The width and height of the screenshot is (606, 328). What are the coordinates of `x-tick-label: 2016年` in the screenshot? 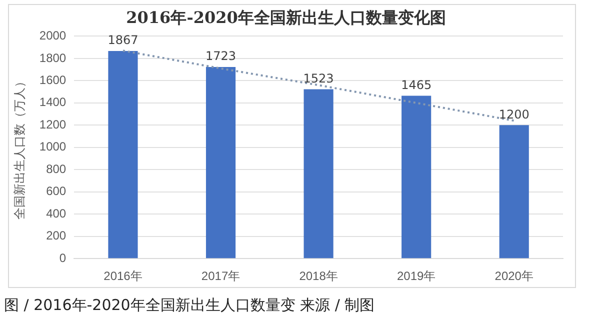 It's located at (123, 276).